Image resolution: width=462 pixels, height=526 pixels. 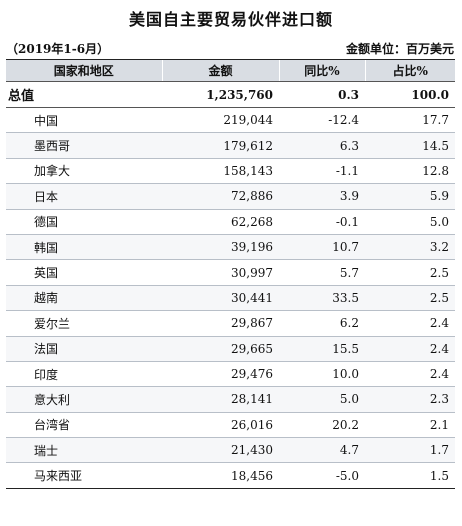 What do you see at coordinates (84, 120) in the screenshot?
I see `country-cell: 中国` at bounding box center [84, 120].